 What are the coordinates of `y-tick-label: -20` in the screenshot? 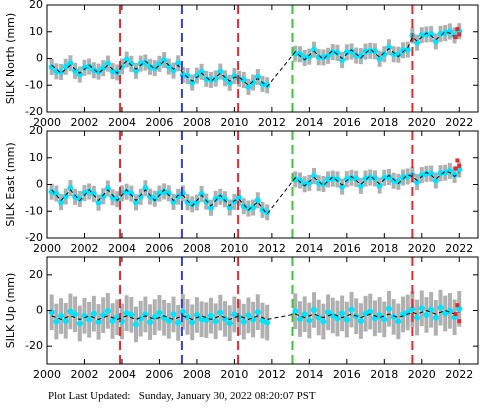 It's located at (34, 111).